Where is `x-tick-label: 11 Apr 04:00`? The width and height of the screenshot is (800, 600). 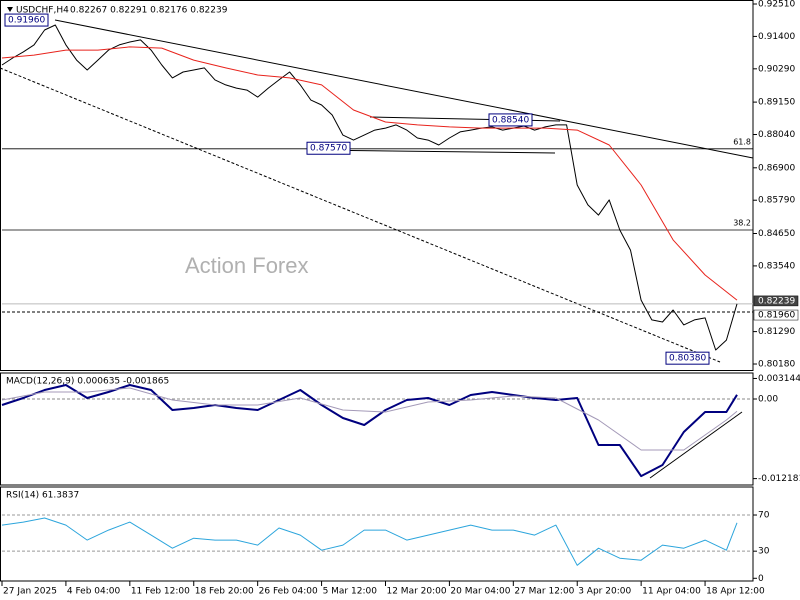 x-tick-label: 11 Apr 04:00 is located at coordinates (671, 592).